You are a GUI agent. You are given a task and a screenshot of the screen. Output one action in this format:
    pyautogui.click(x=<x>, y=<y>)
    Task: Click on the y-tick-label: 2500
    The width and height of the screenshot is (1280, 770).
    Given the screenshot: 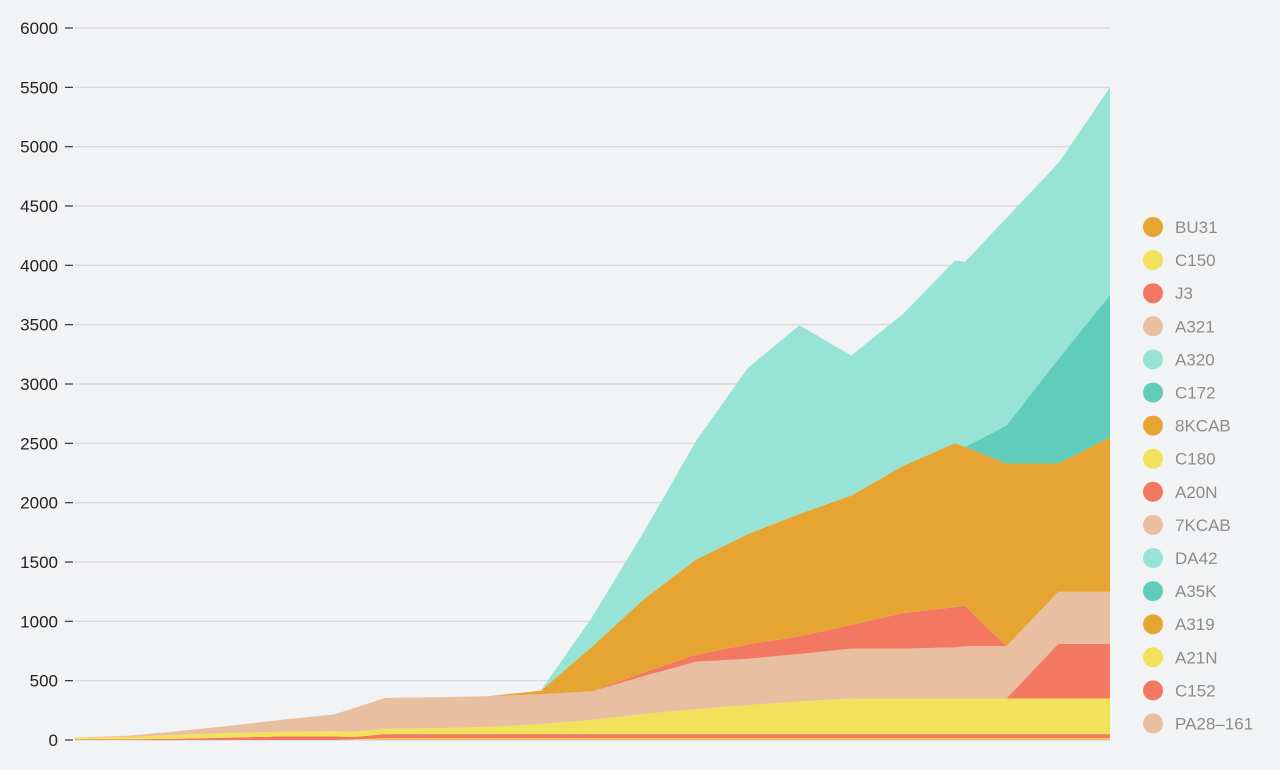 What is the action you would take?
    pyautogui.click(x=39, y=443)
    